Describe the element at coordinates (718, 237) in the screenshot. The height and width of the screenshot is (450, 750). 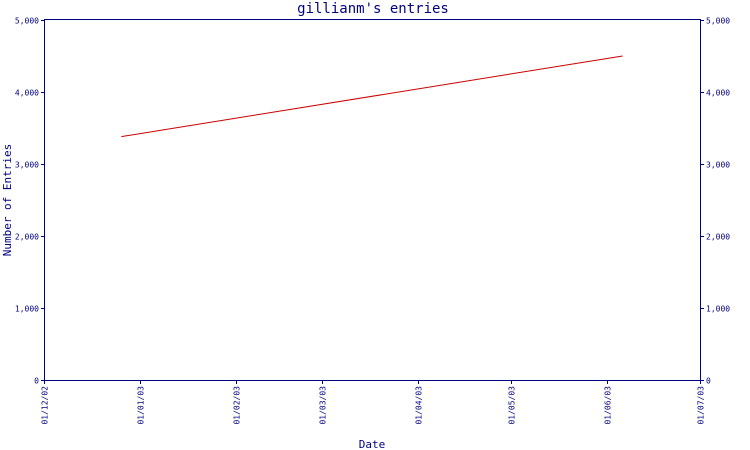
I see `y-tick-label-right: 2,000` at that location.